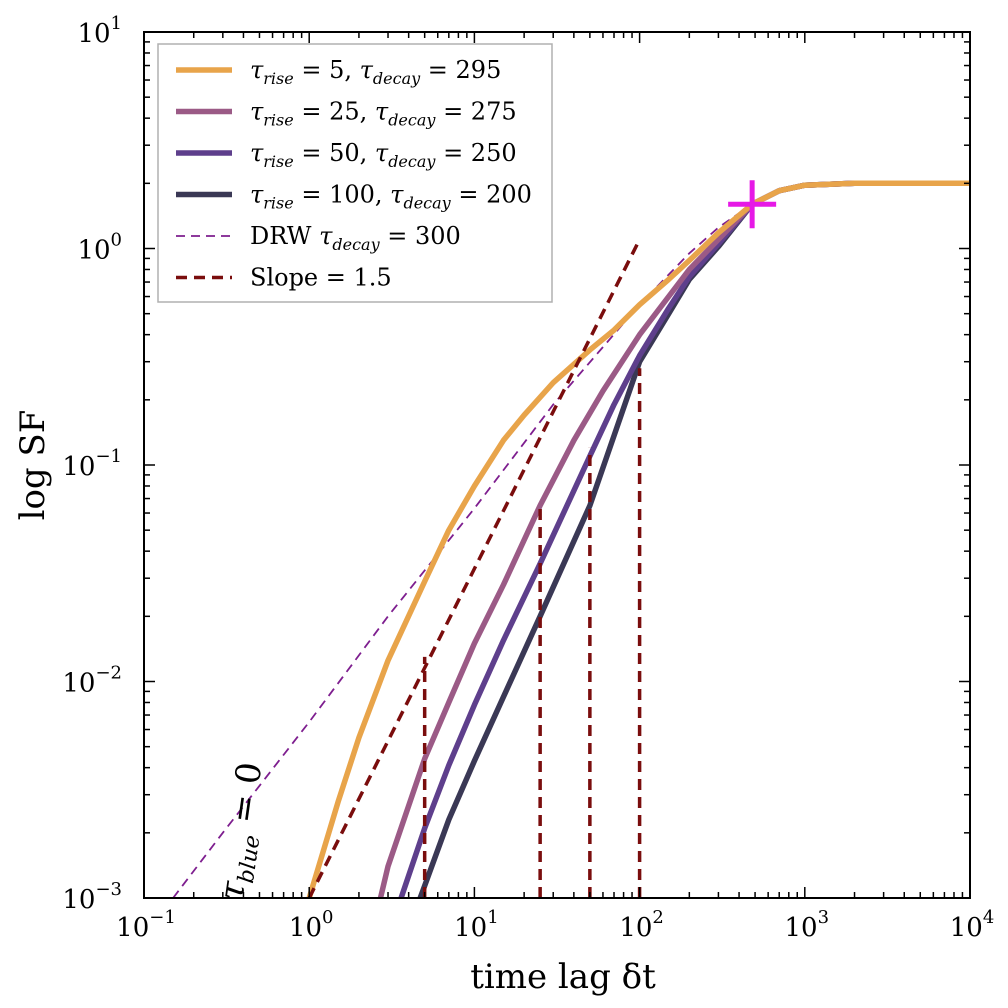 The width and height of the screenshot is (1008, 1008). What do you see at coordinates (92, 681) in the screenshot?
I see `y-tick-label: 10⁻²` at bounding box center [92, 681].